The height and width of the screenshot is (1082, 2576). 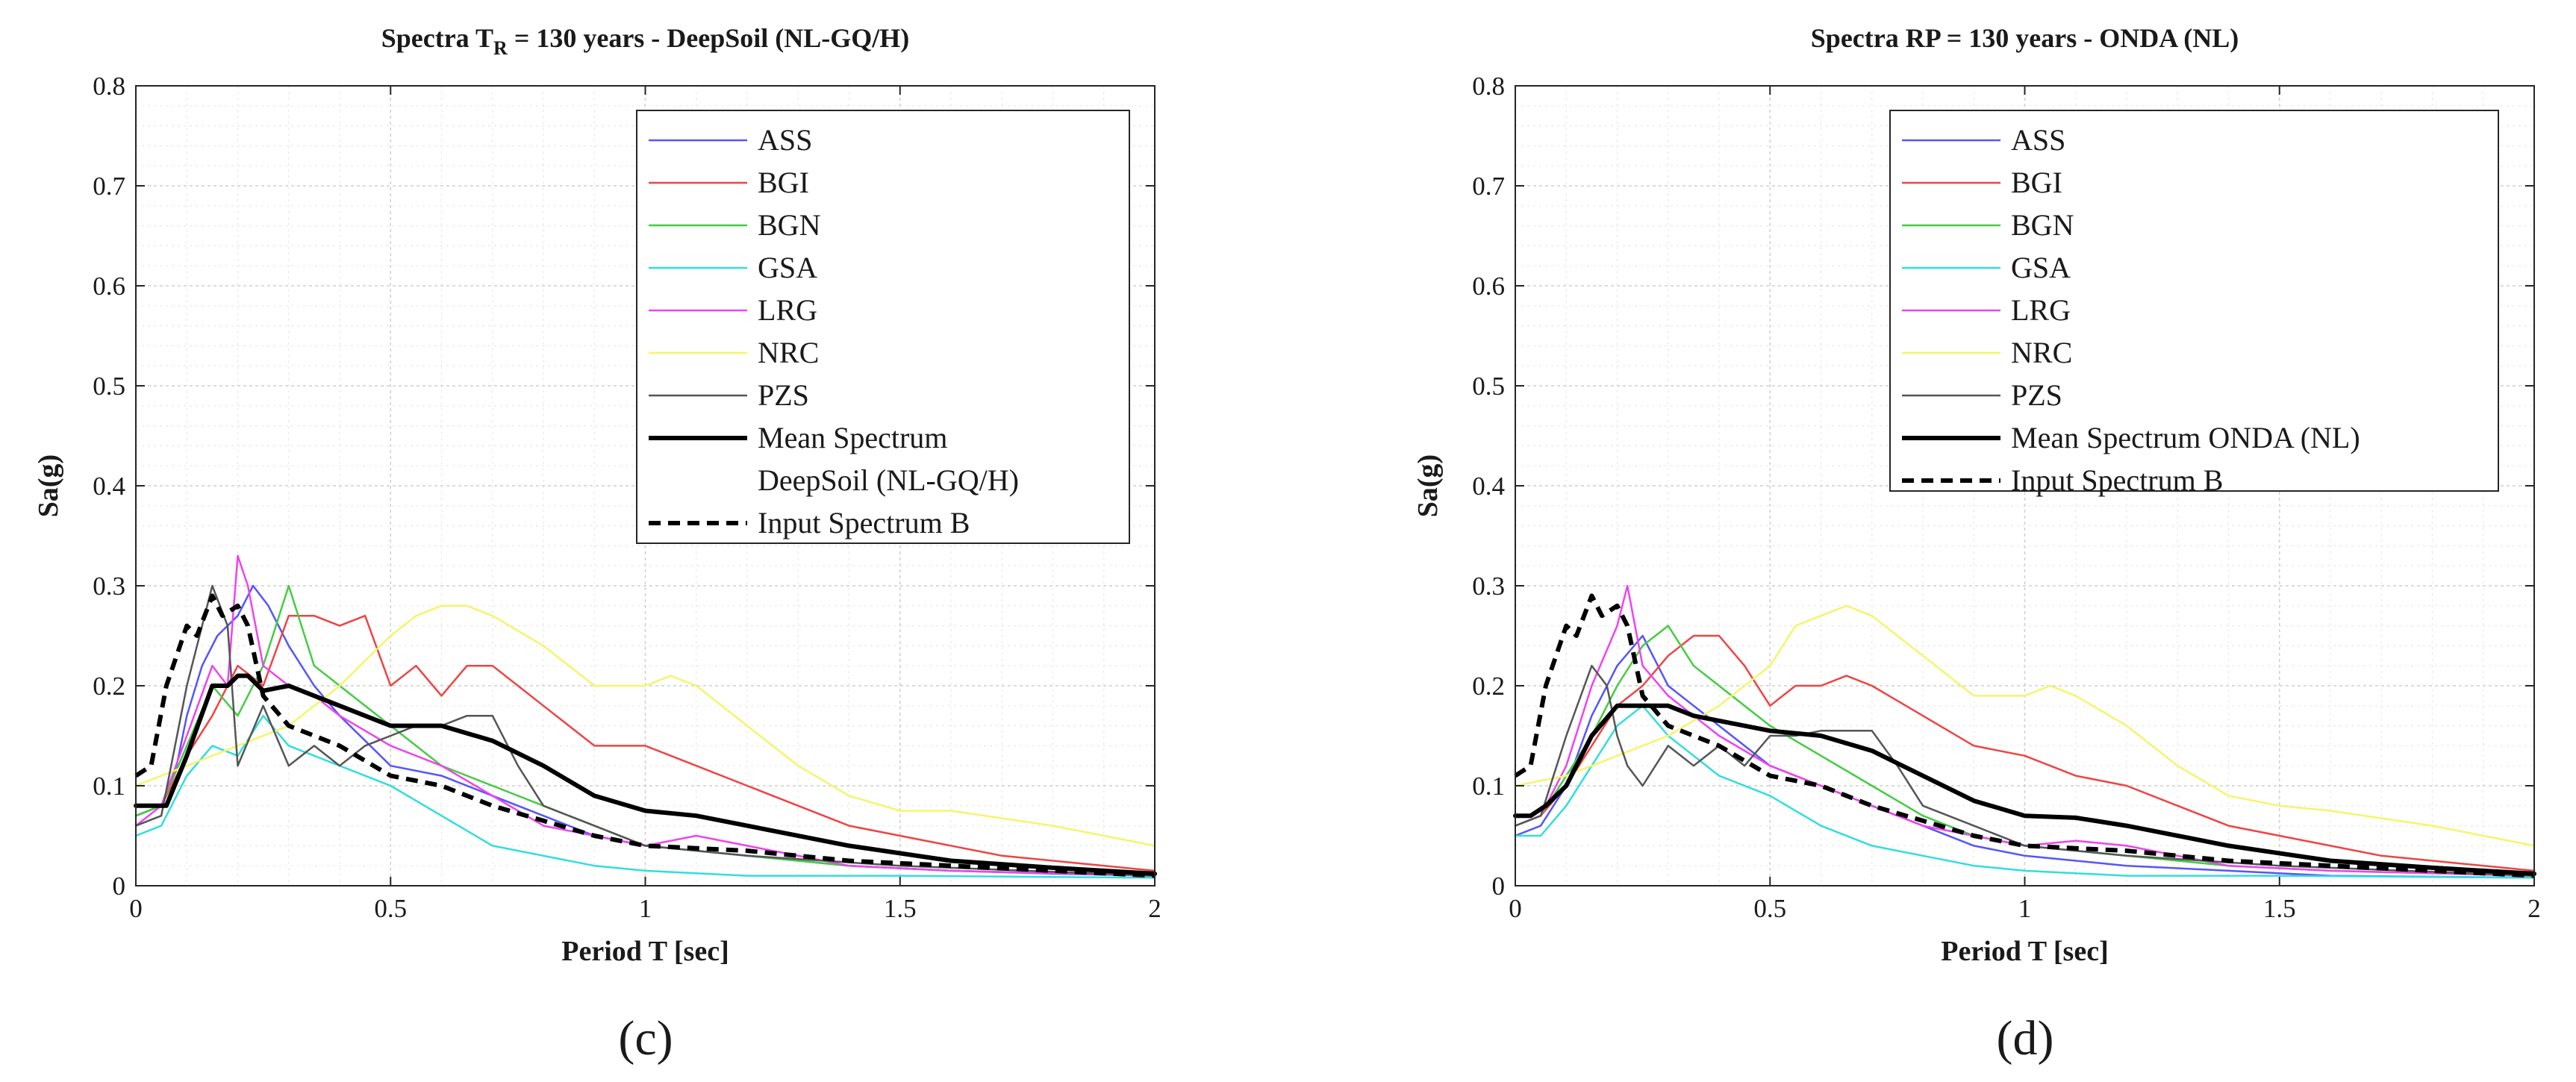 I want to click on legend-label: Mean Spectrum ONDA (NL), so click(x=2185, y=437).